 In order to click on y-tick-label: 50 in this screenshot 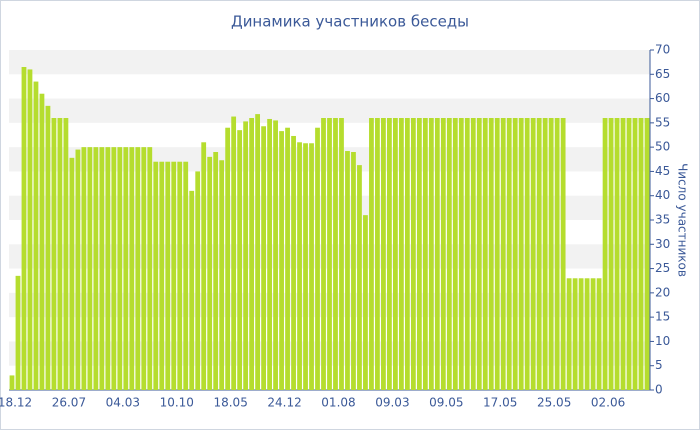, I will do `click(662, 147)`.